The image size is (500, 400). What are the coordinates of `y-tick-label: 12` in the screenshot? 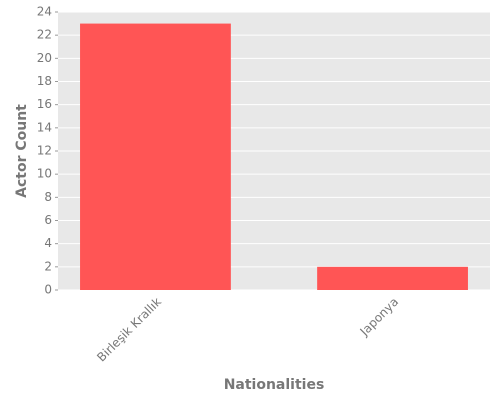 It's located at (44, 151).